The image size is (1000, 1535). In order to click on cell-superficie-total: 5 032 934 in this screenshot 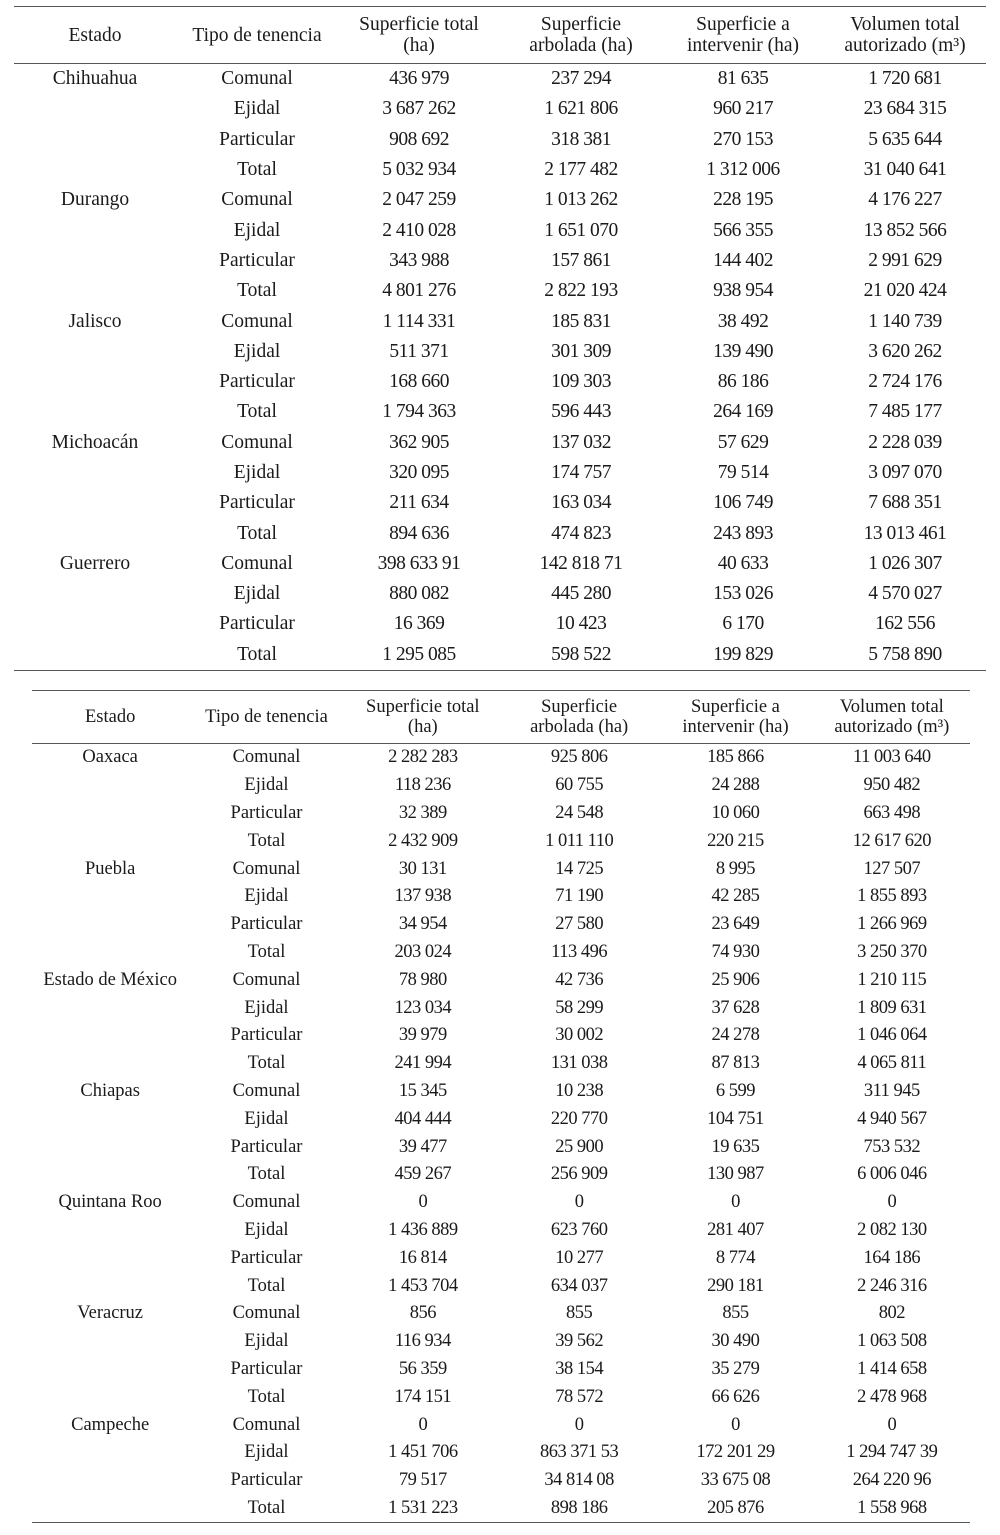, I will do `click(419, 170)`.